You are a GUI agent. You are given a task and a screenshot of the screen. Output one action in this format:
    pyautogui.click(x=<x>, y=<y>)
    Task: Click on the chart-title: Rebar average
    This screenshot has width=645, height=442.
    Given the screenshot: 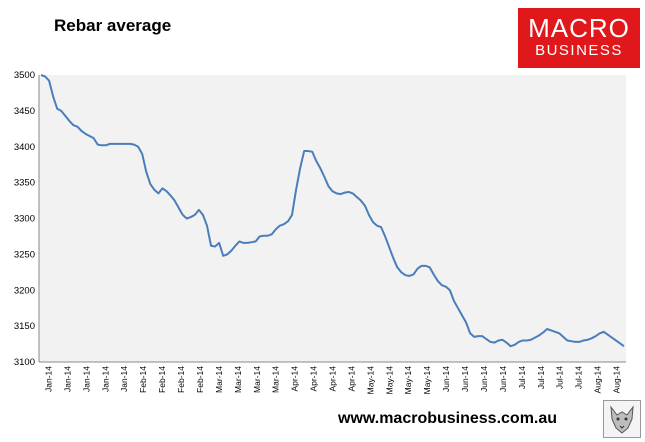 What is the action you would take?
    pyautogui.click(x=113, y=25)
    